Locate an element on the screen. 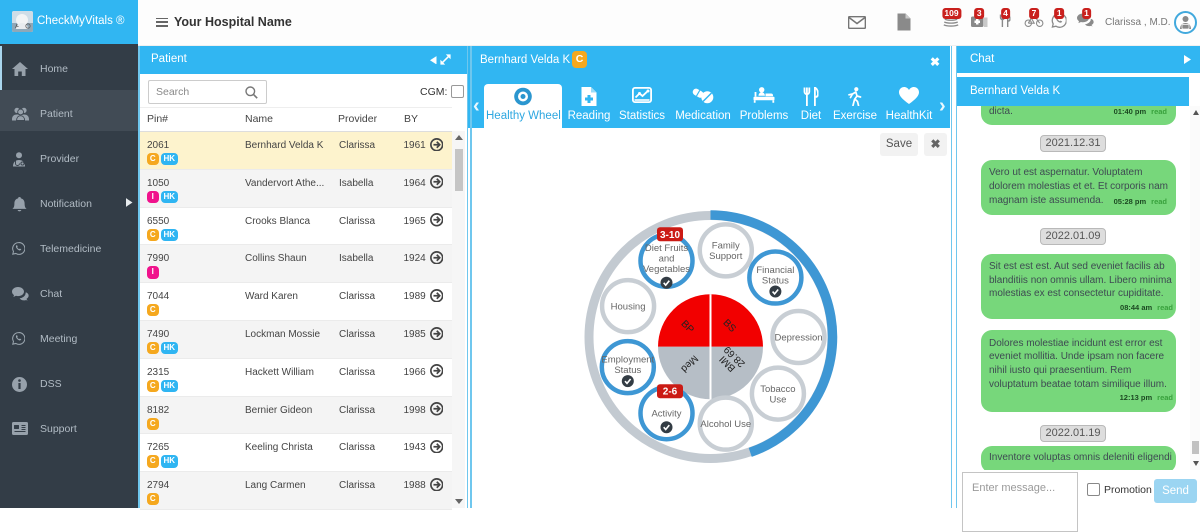 This screenshot has width=1200, height=532. svg-text: Alcohol Use is located at coordinates (725, 424).